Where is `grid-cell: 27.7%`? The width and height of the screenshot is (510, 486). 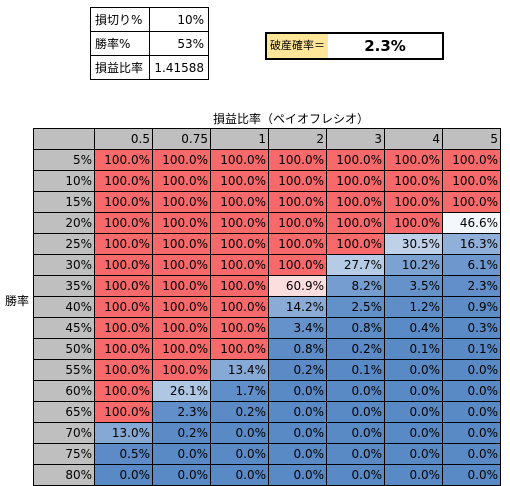
grid-cell: 27.7% is located at coordinates (355, 265).